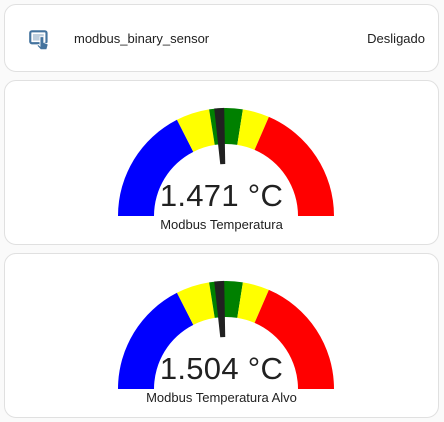 Image resolution: width=444 pixels, height=422 pixels. I want to click on entity-state: Desligado, so click(396, 38).